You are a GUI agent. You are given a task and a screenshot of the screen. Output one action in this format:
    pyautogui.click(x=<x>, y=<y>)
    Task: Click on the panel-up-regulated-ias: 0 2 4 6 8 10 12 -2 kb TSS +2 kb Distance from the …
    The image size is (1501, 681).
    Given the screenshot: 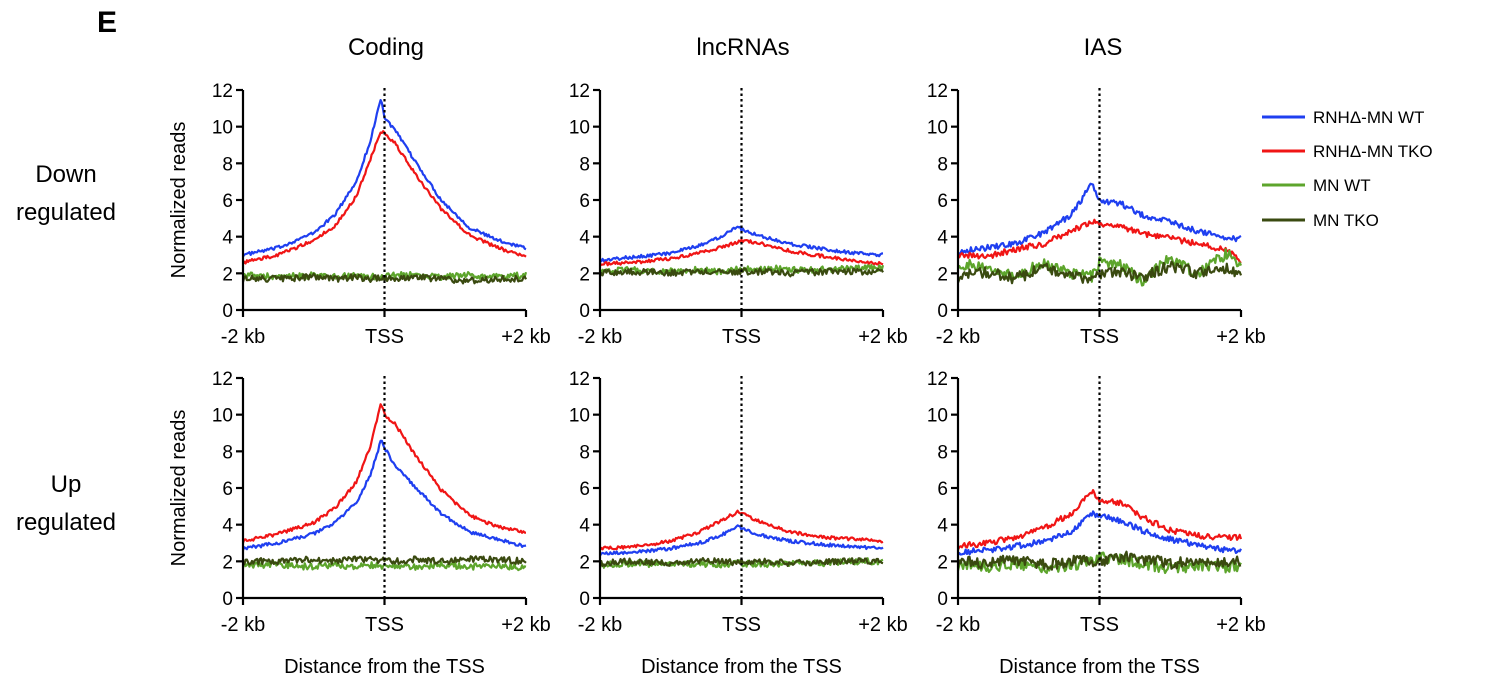 What is the action you would take?
    pyautogui.click(x=1096, y=523)
    